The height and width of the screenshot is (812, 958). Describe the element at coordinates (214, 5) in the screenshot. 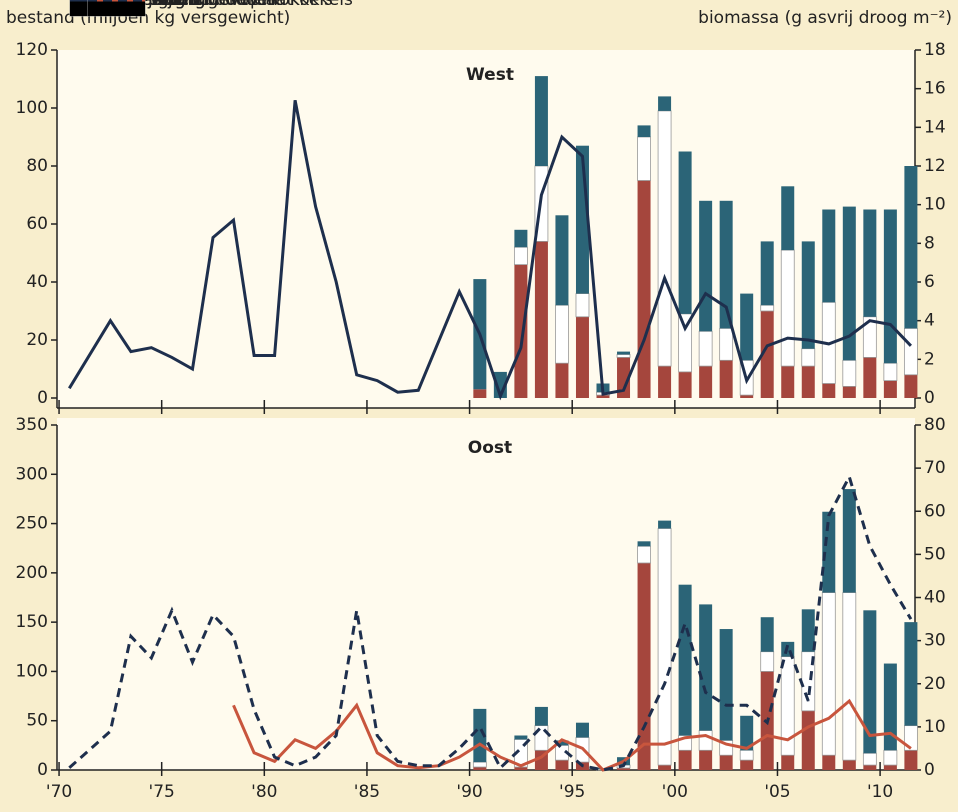

I see `legend-label: Groninger Wad` at that location.